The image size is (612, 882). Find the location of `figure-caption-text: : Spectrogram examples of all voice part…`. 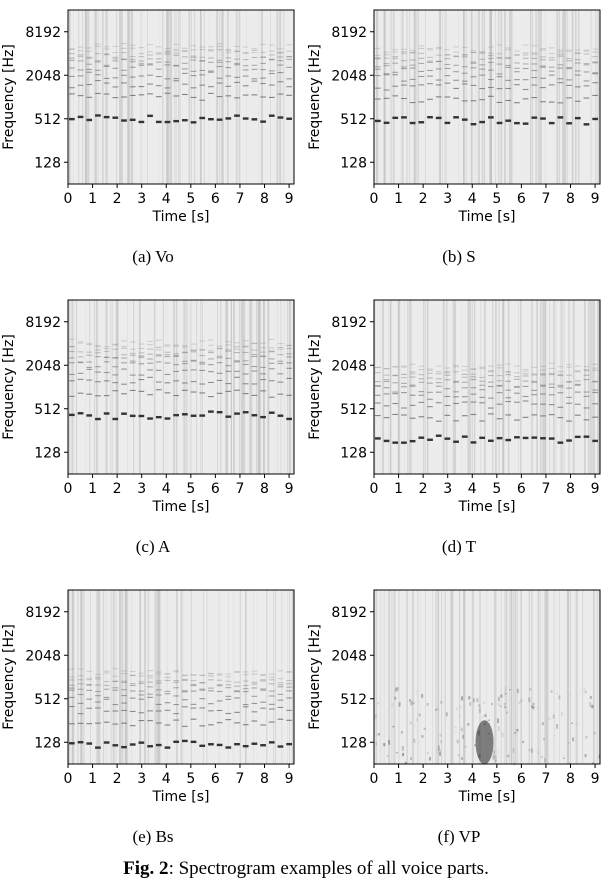

figure-caption-text: : Spectrogram examples of all voice part… is located at coordinates (328, 868).